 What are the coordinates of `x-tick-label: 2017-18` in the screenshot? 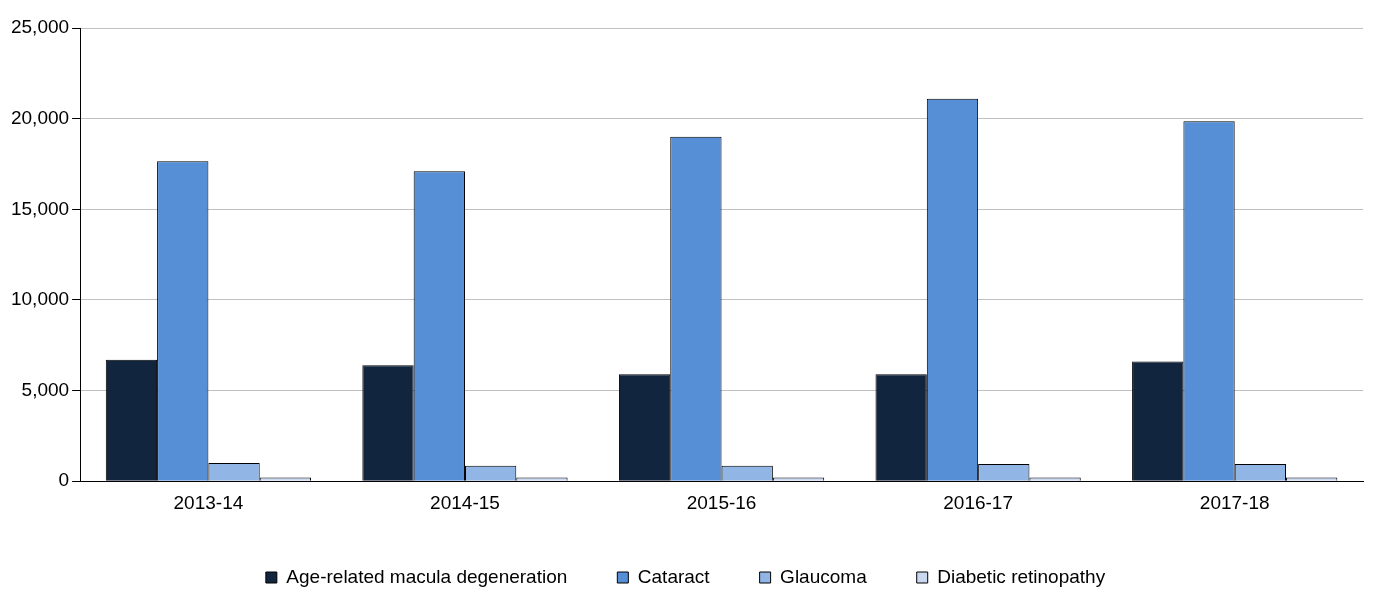 It's located at (1234, 502).